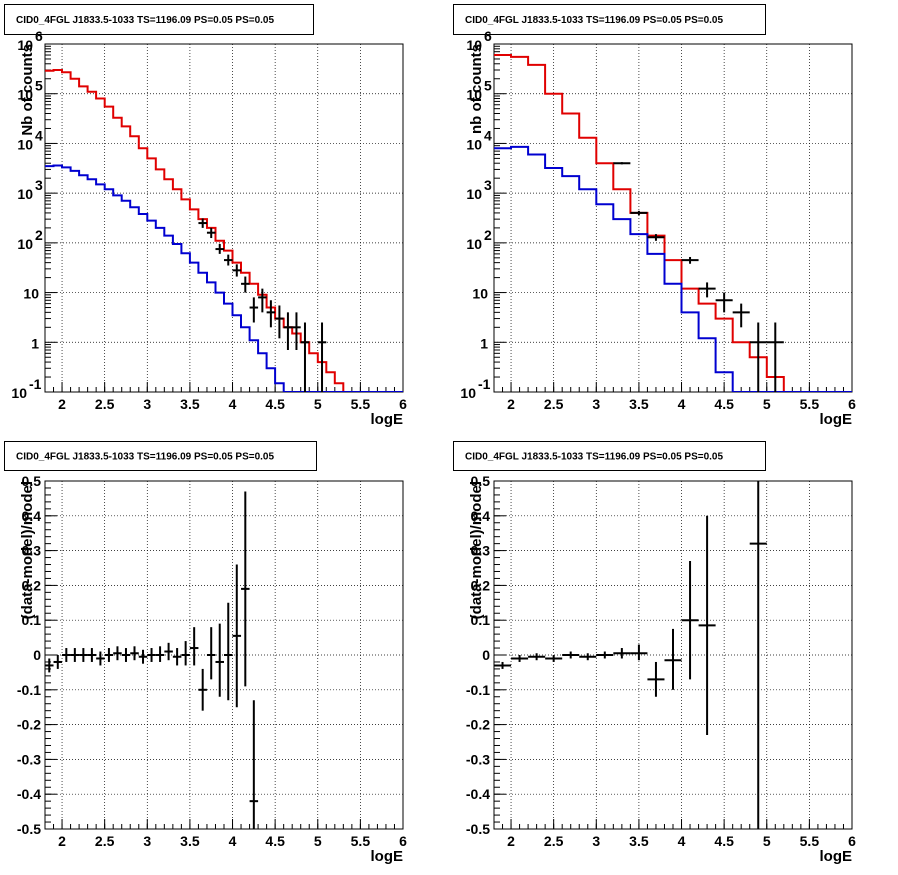  What do you see at coordinates (478, 759) in the screenshot?
I see `y-tick-label: -0.3` at bounding box center [478, 759].